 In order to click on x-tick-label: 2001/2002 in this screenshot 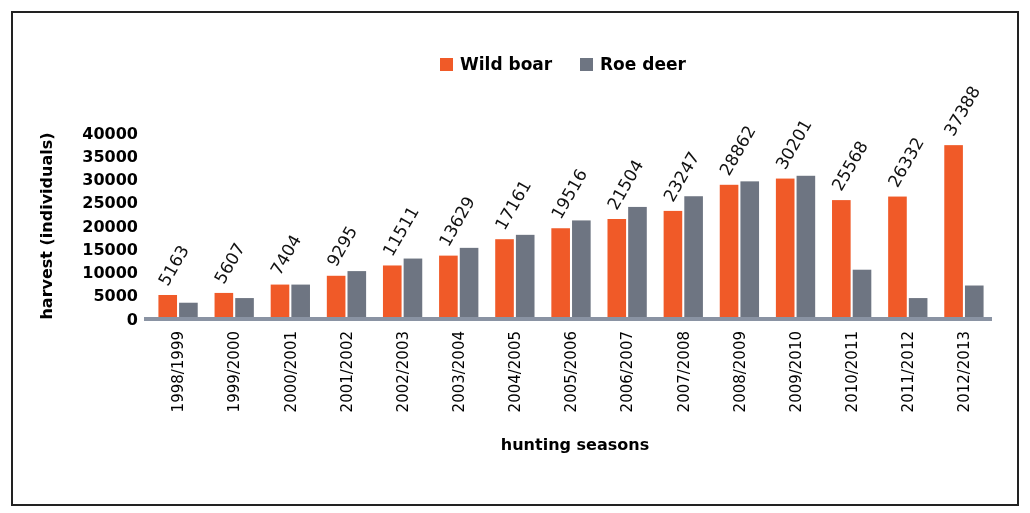, I will do `click(346, 372)`.